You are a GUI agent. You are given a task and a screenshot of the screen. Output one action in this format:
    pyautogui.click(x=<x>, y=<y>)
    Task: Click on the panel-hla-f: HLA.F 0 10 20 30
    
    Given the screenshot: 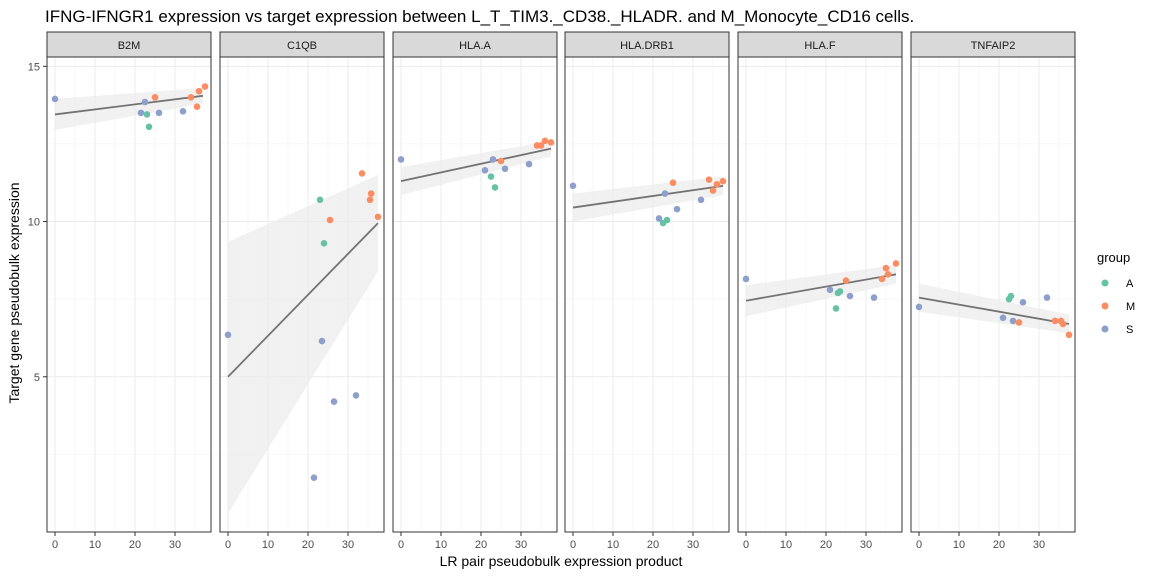 What is the action you would take?
    pyautogui.click(x=820, y=291)
    